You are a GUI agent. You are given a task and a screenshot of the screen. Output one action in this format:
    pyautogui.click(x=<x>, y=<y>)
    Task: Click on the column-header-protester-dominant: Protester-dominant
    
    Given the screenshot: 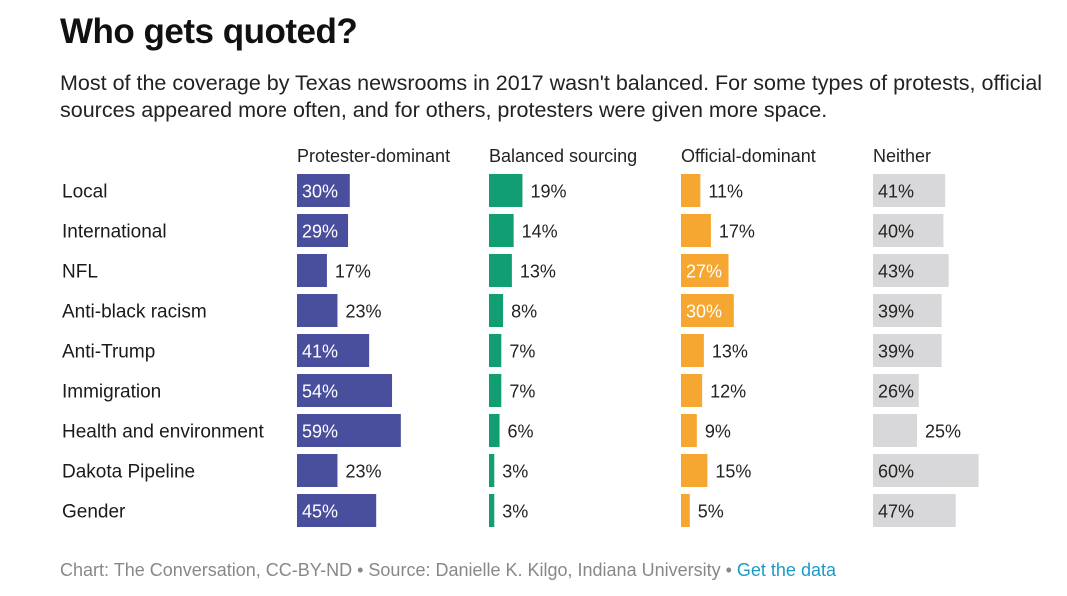 What is the action you would take?
    pyautogui.click(x=373, y=156)
    